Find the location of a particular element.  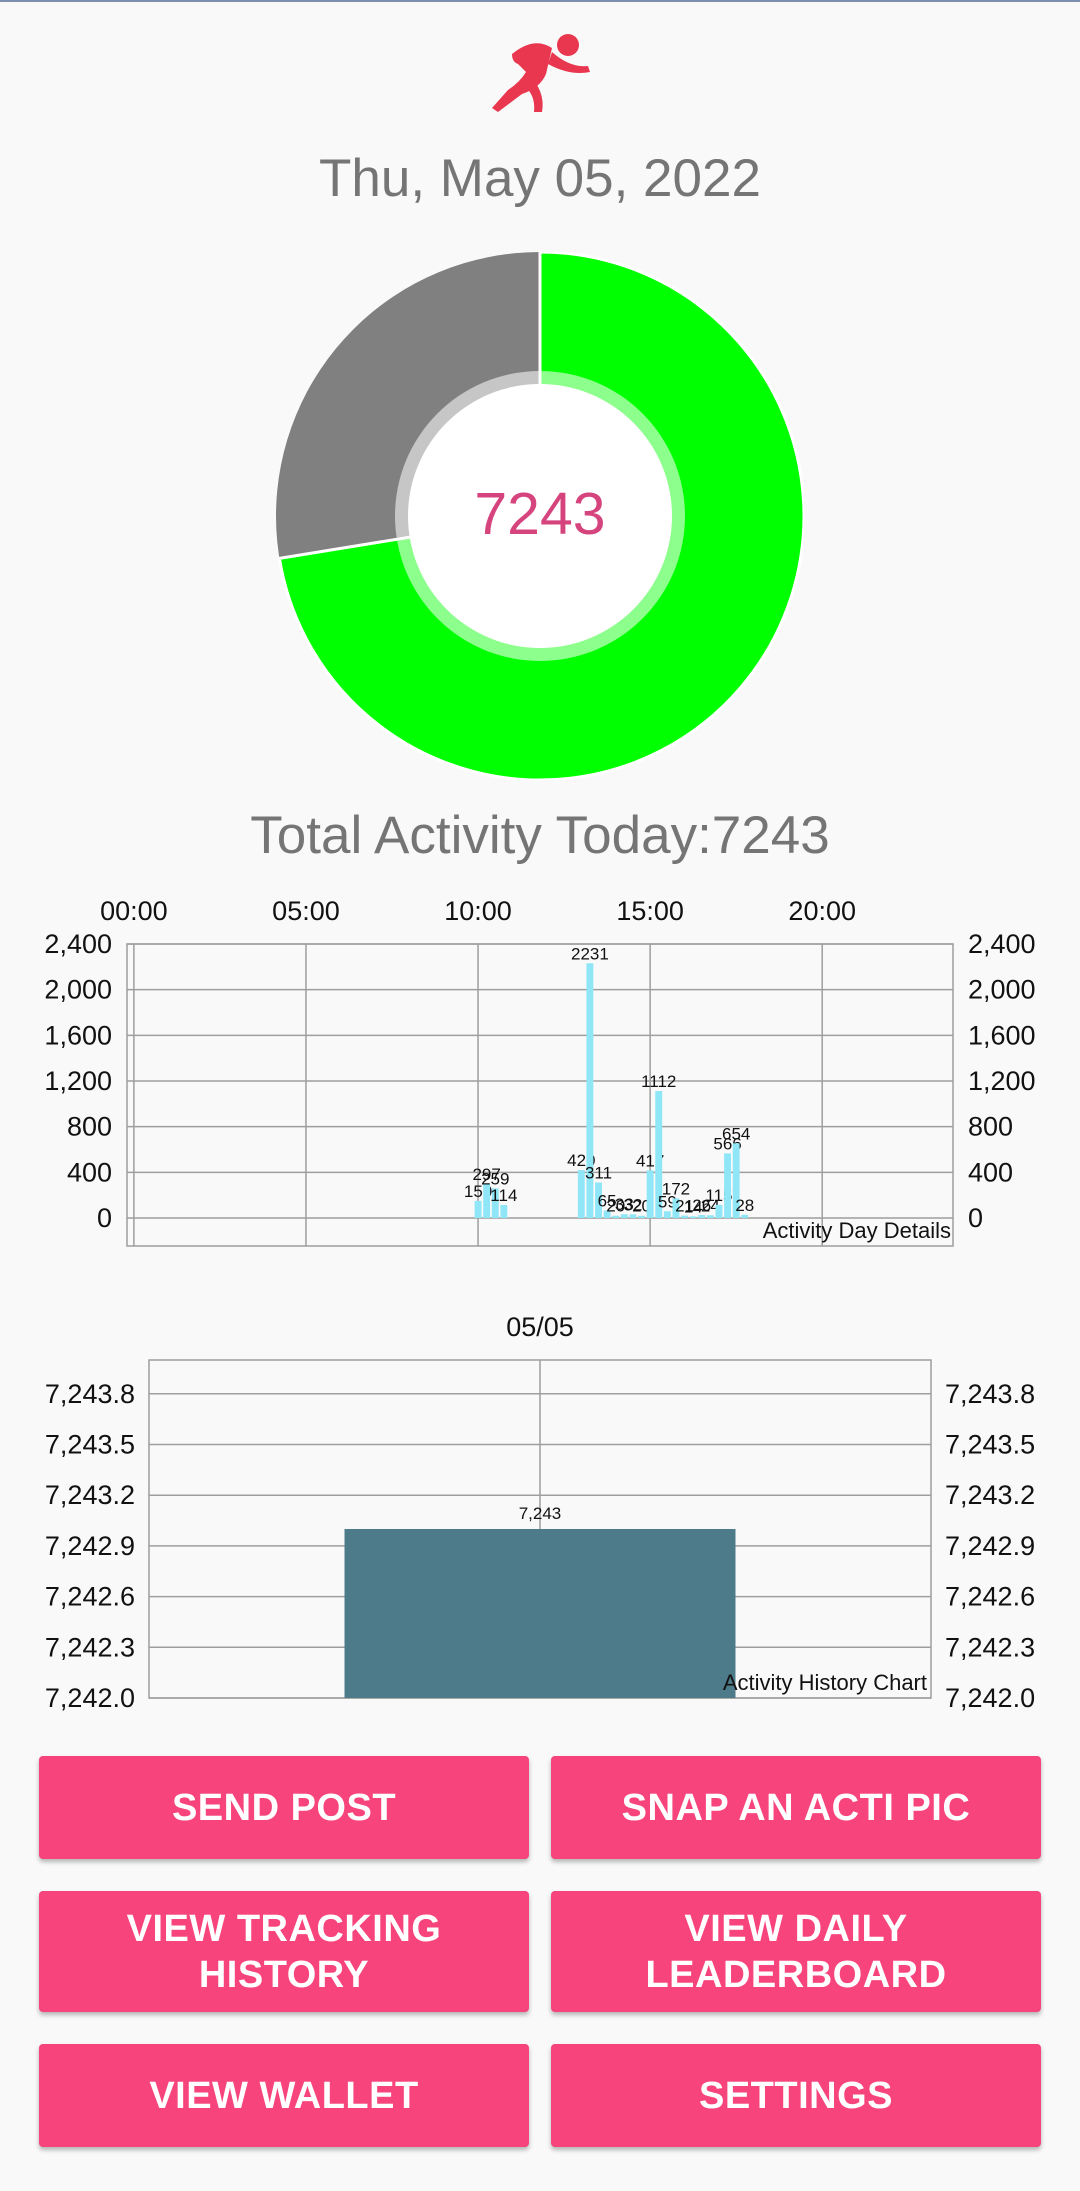

chart1-bar-label: 14 is located at coordinates (693, 1206).